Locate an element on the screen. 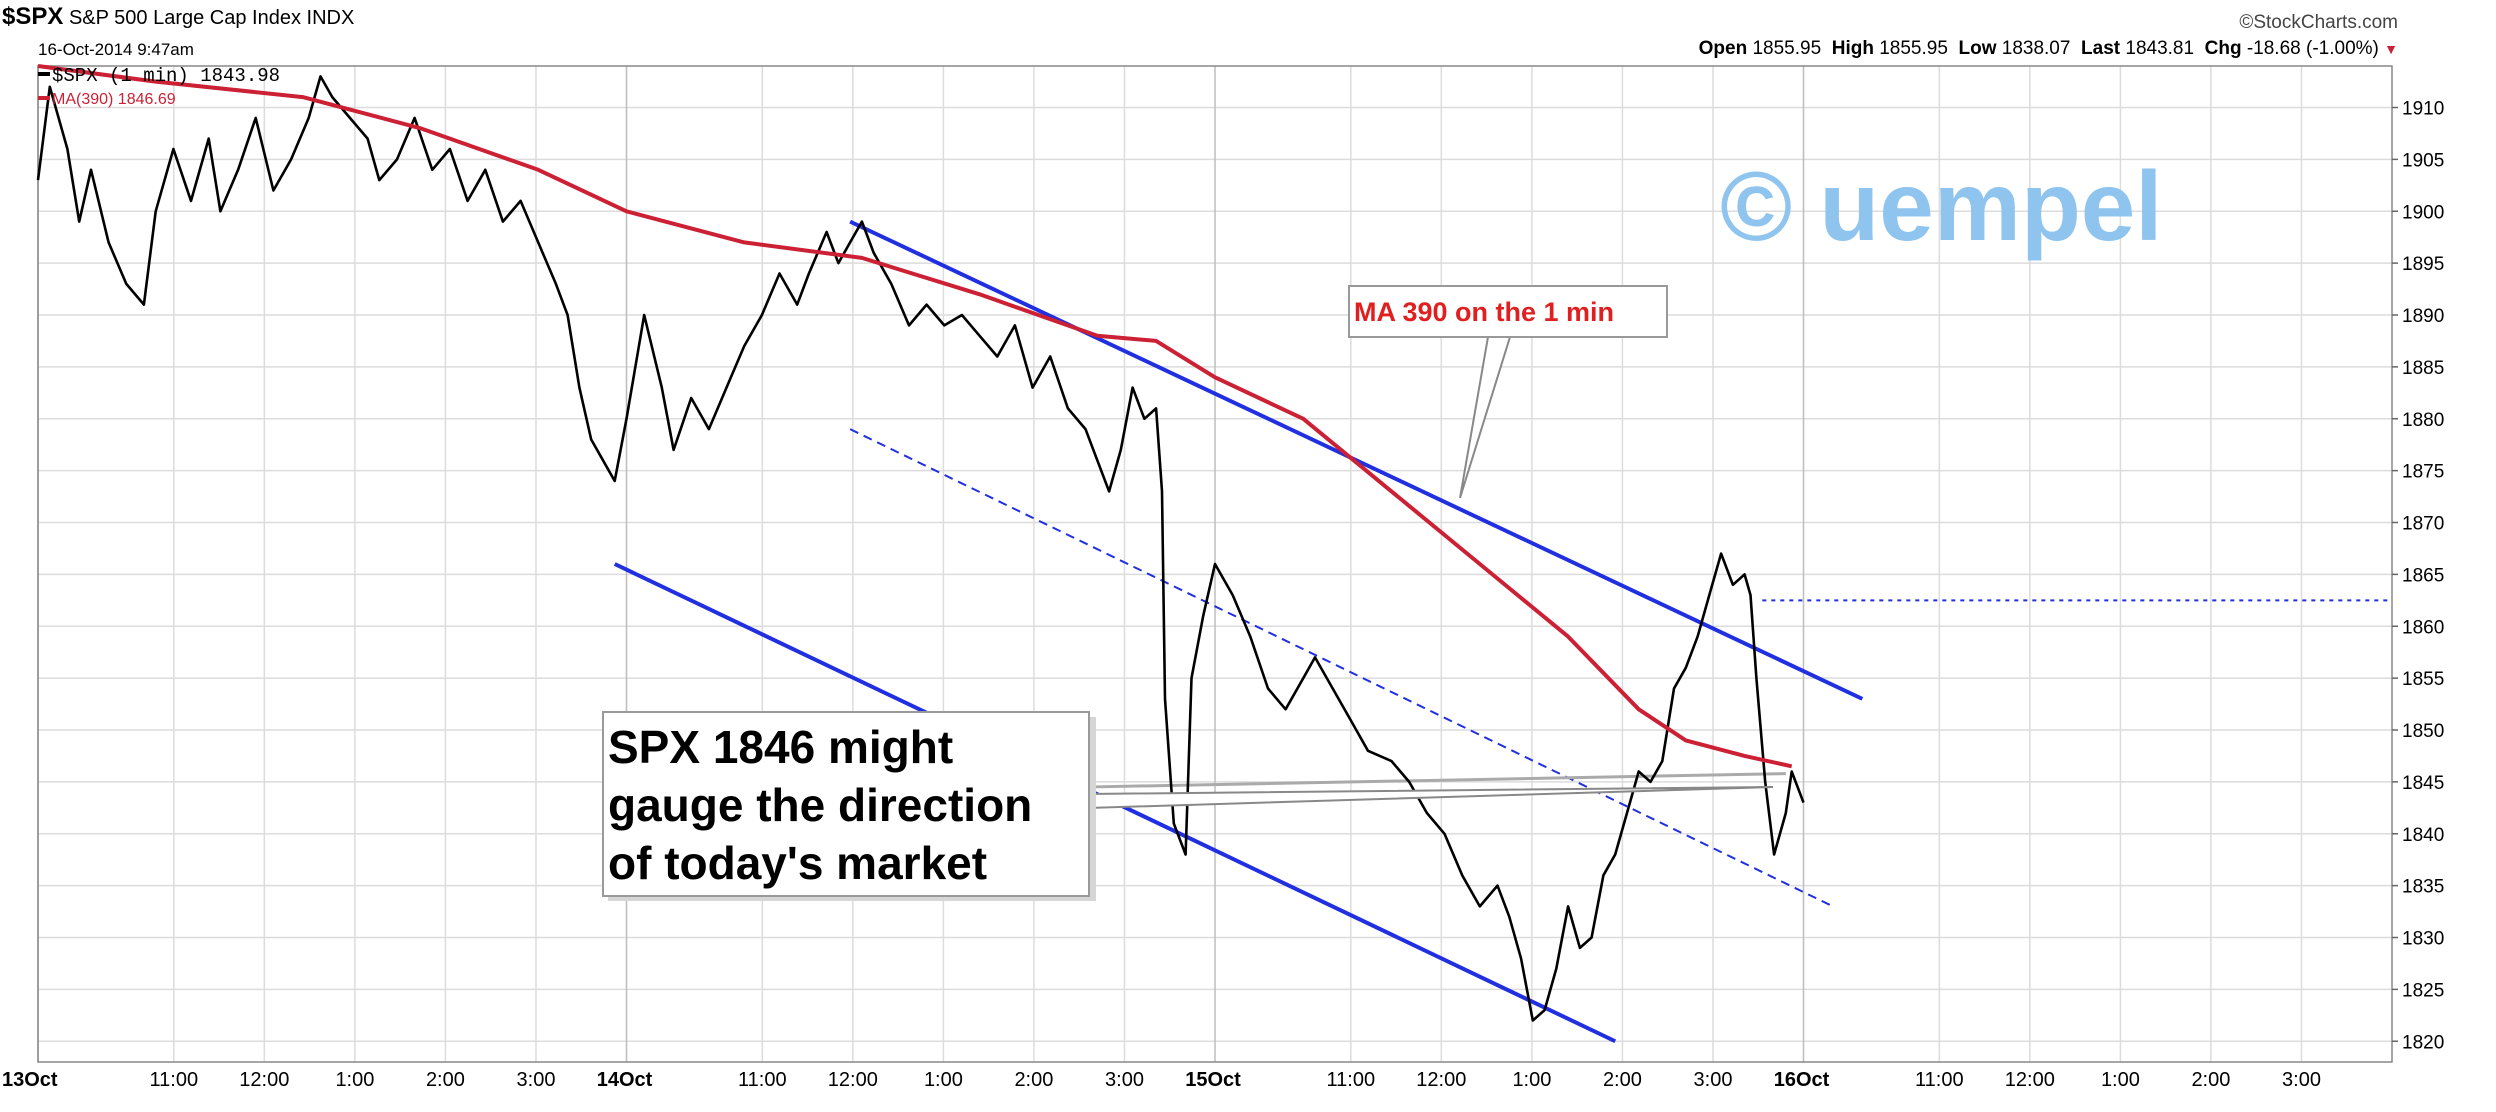  low-label: Low is located at coordinates (1977, 48).